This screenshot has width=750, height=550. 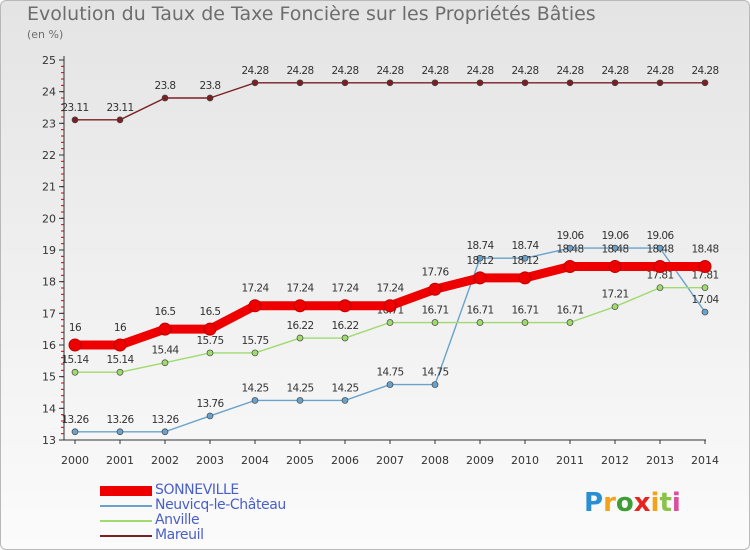 I want to click on y-tick-label: 20, so click(x=49, y=218).